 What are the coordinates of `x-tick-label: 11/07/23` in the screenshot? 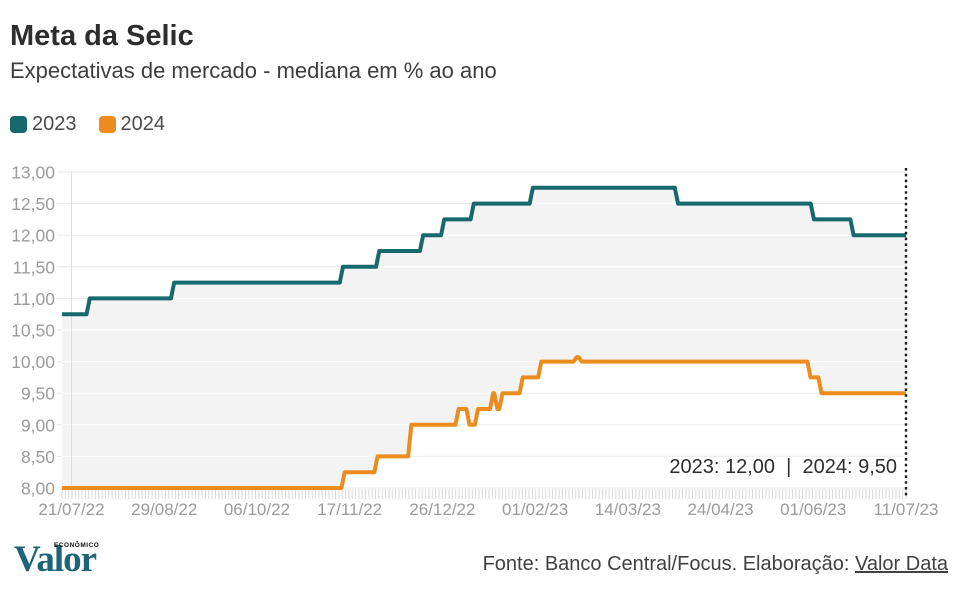 It's located at (906, 509).